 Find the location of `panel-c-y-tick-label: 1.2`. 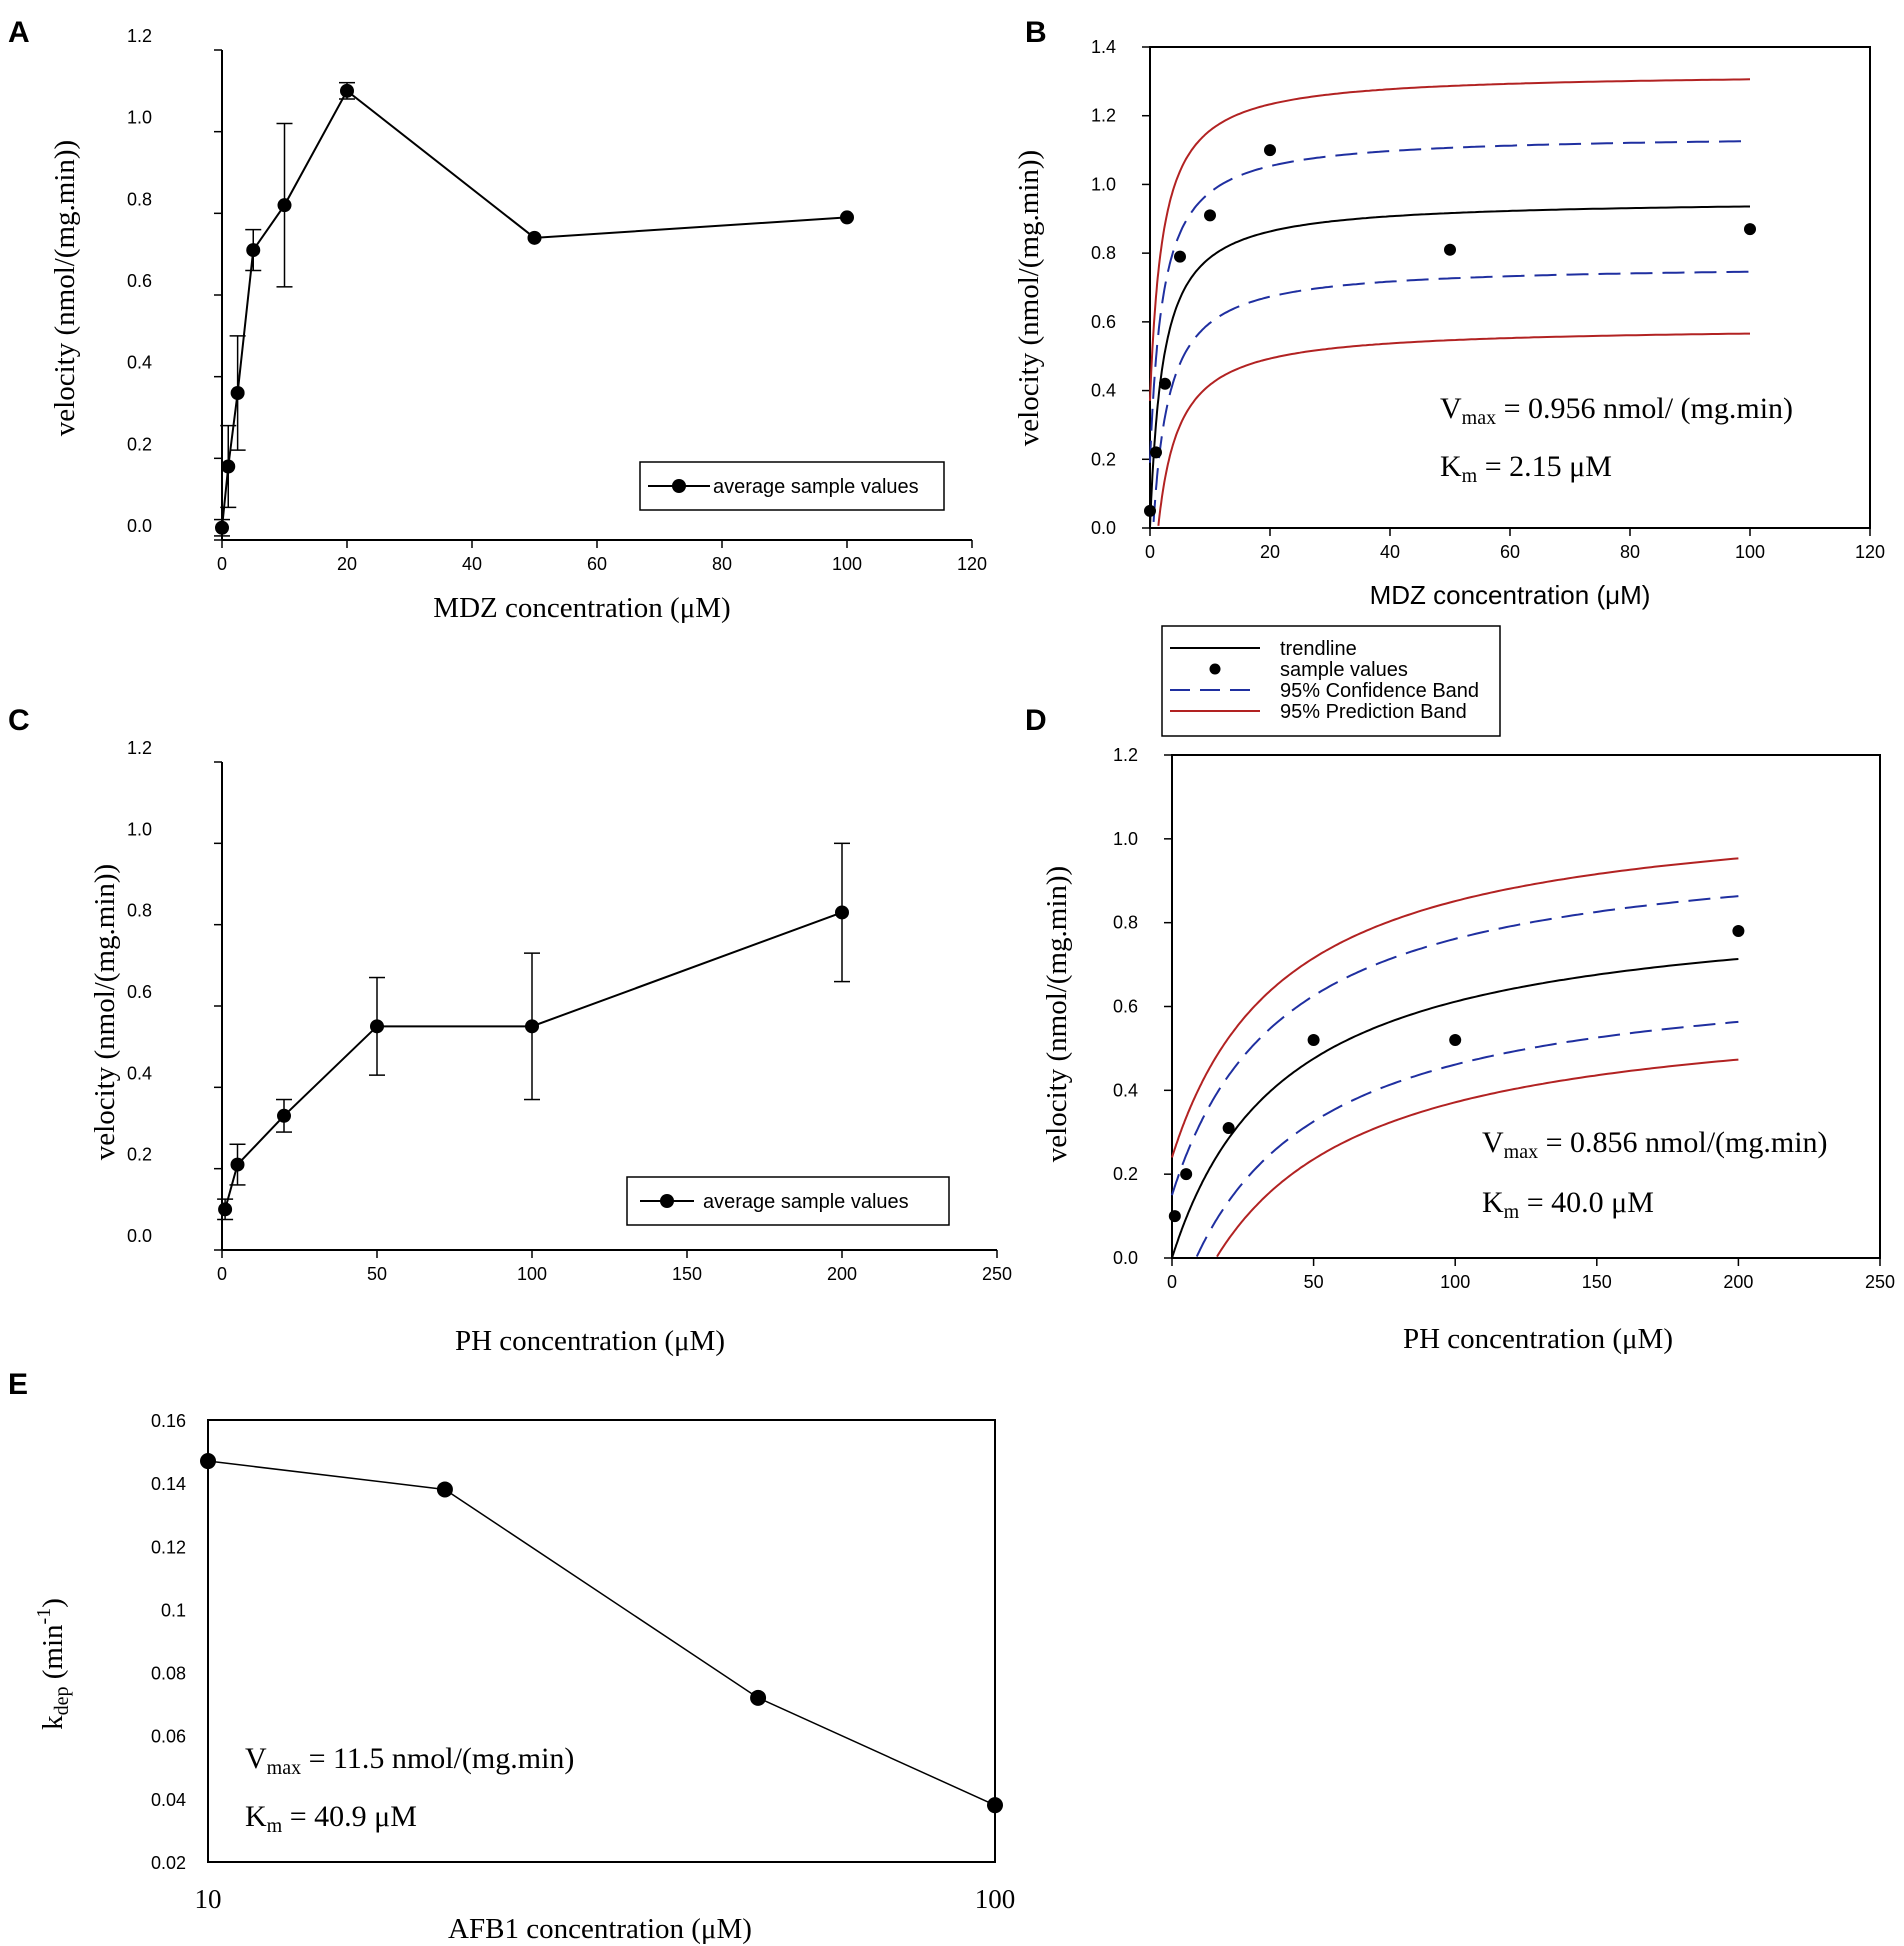

panel-c-y-tick-label: 1.2 is located at coordinates (139, 748).